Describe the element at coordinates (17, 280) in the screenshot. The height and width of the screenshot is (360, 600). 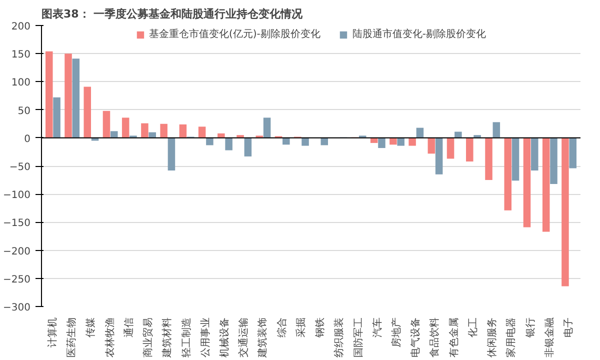
I see `y-tick-label: −250` at that location.